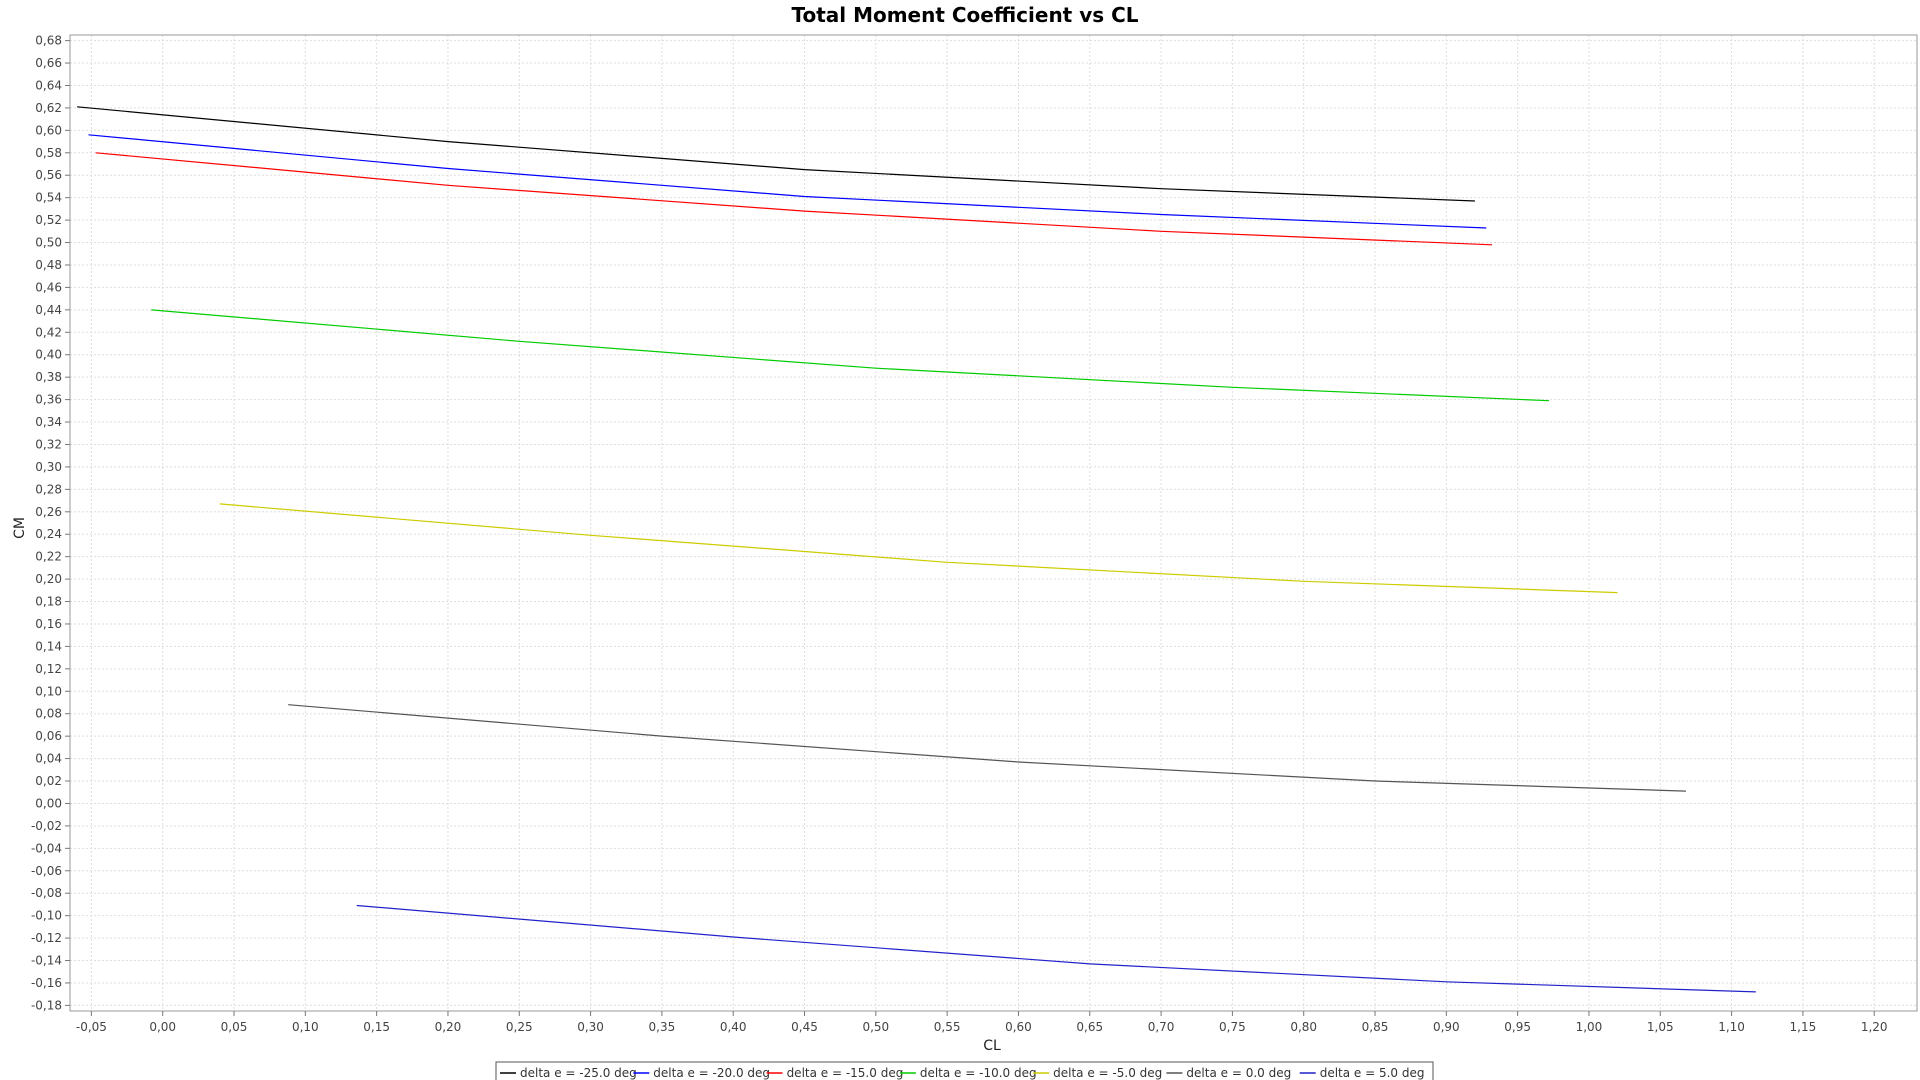 The width and height of the screenshot is (1920, 1080). What do you see at coordinates (1089, 1027) in the screenshot?
I see `x-tick-label: 0,65` at bounding box center [1089, 1027].